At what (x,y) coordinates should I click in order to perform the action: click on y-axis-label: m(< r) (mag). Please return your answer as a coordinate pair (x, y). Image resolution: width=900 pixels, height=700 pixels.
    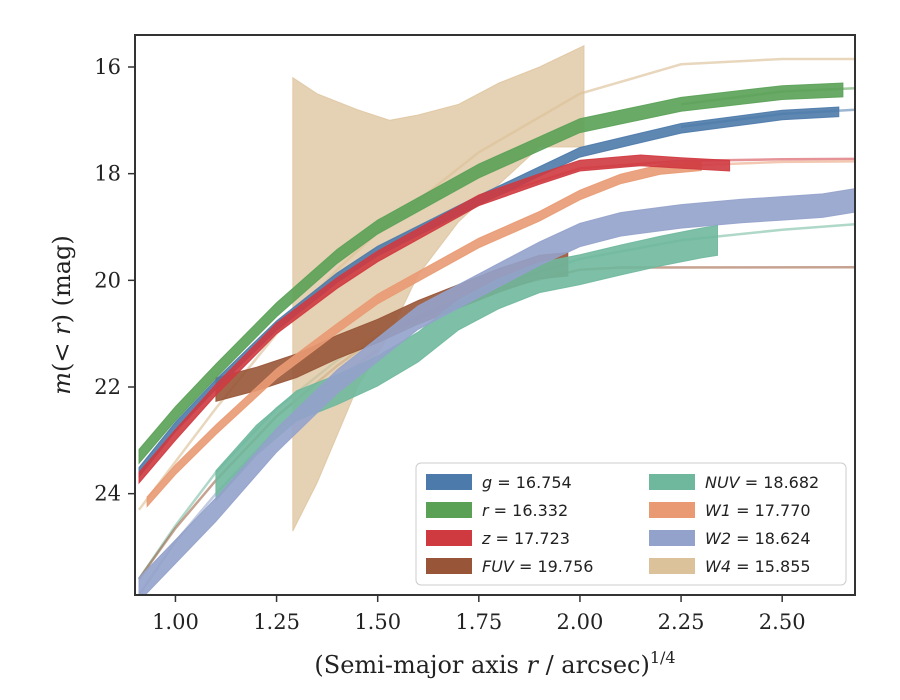
    Looking at the image, I should click on (62, 315).